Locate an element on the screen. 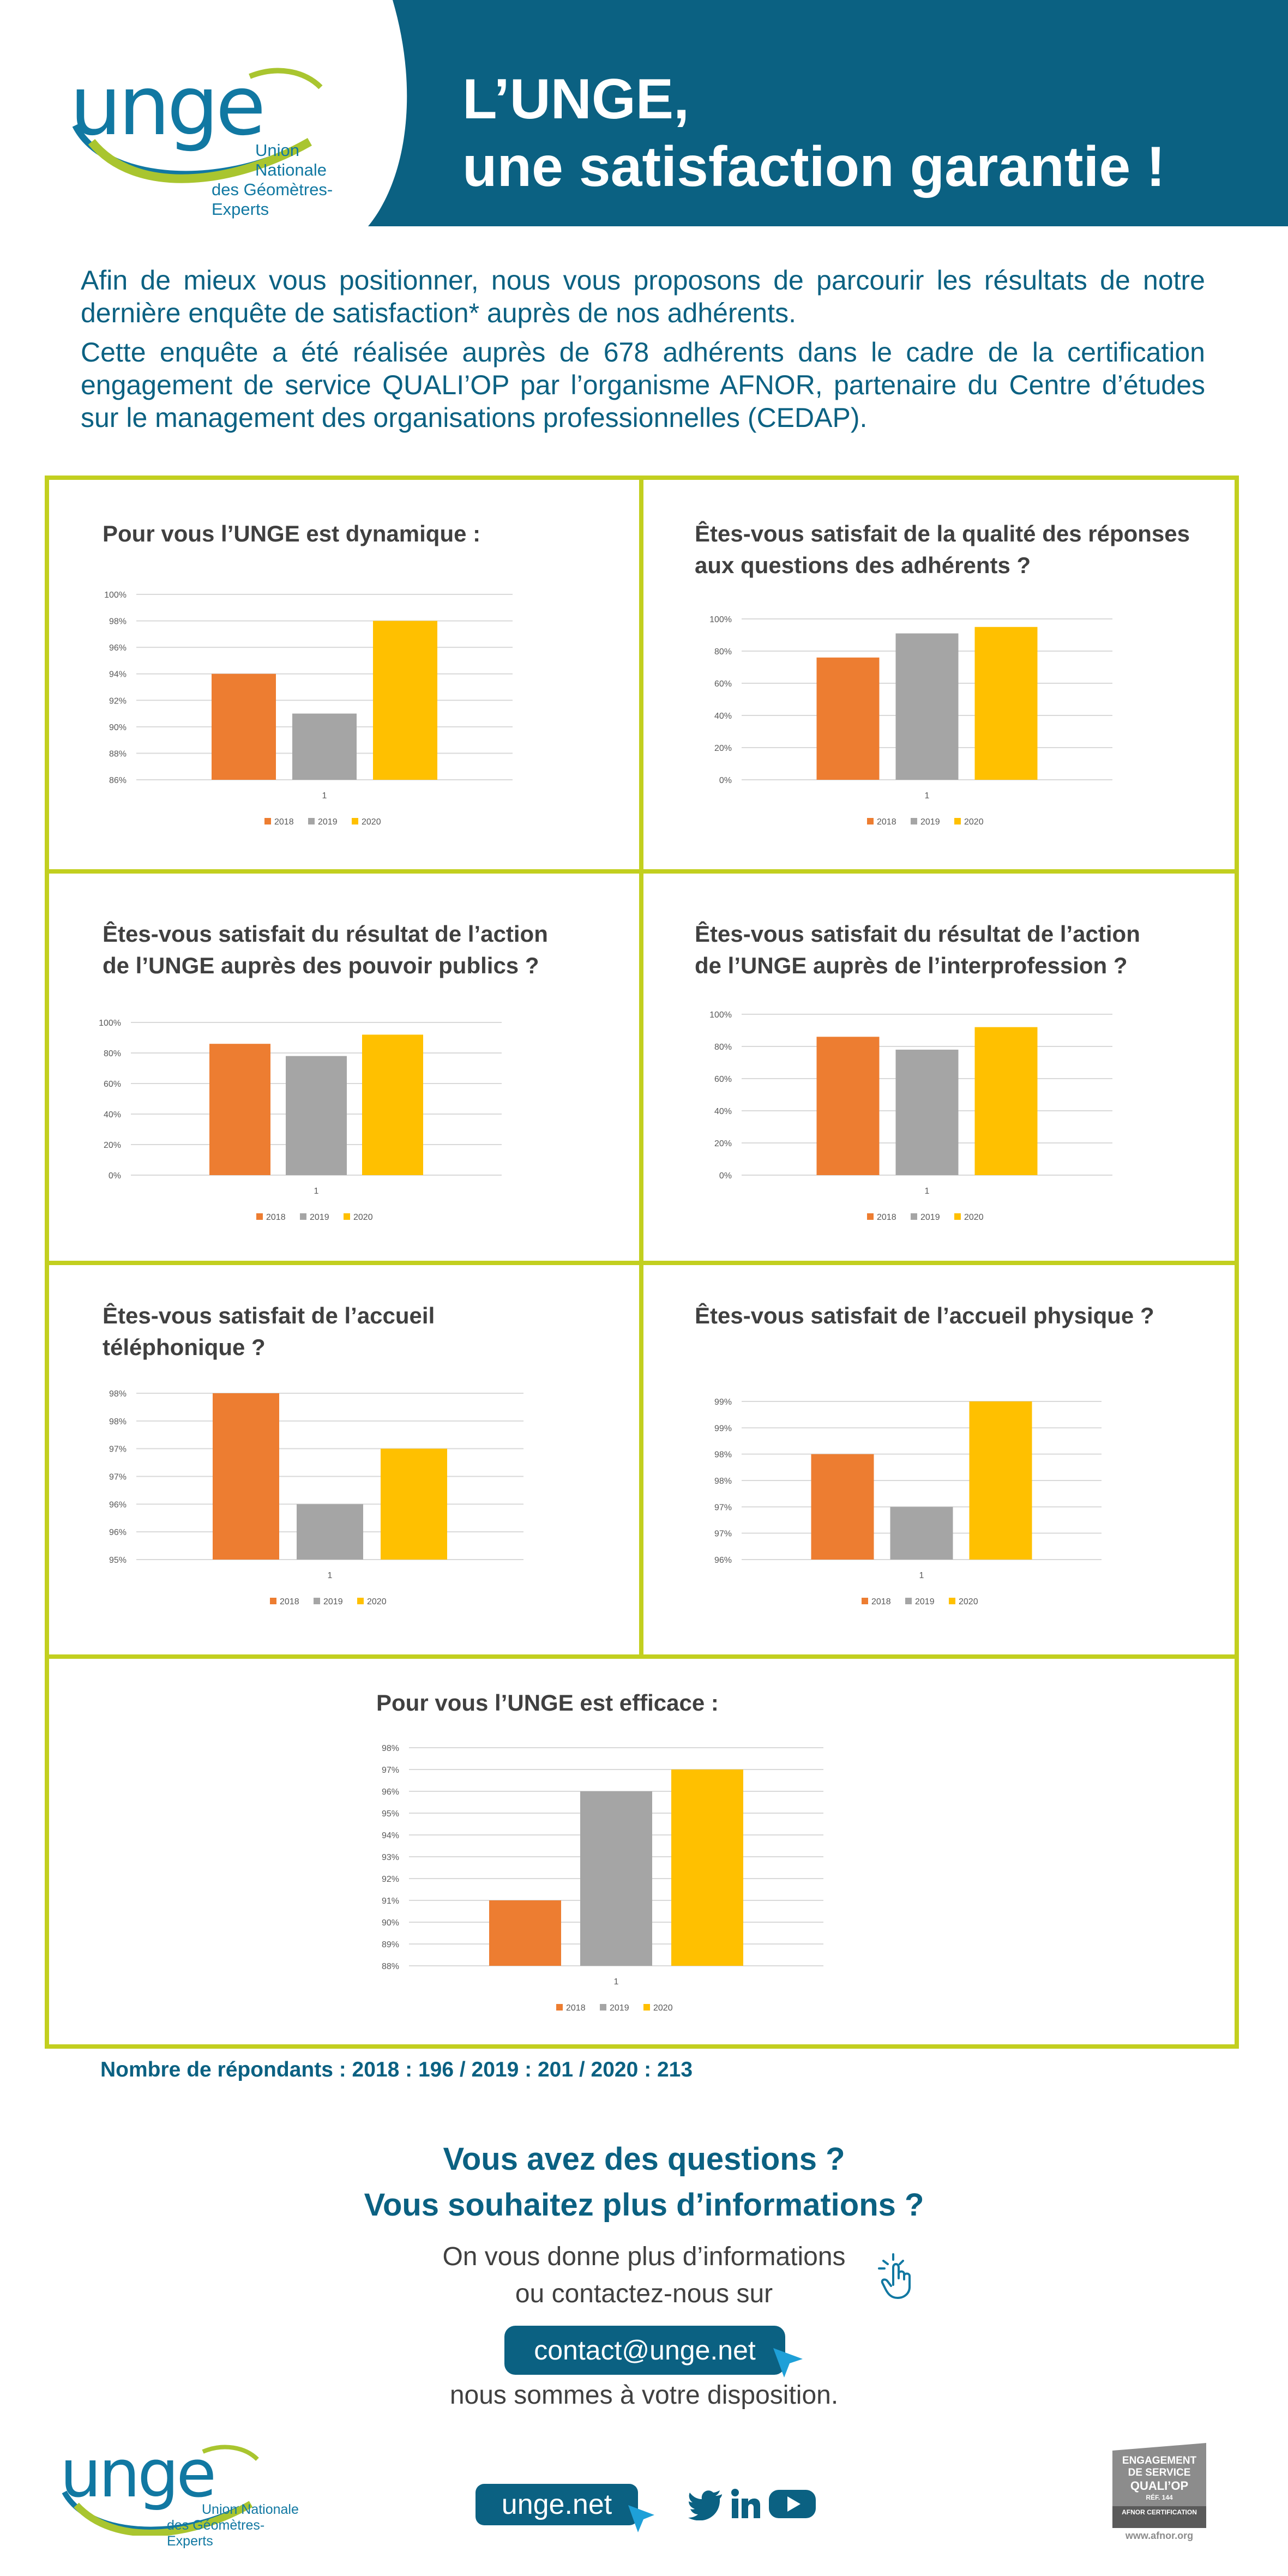 The width and height of the screenshot is (1288, 2576). twitter-icon is located at coordinates (705, 2505).